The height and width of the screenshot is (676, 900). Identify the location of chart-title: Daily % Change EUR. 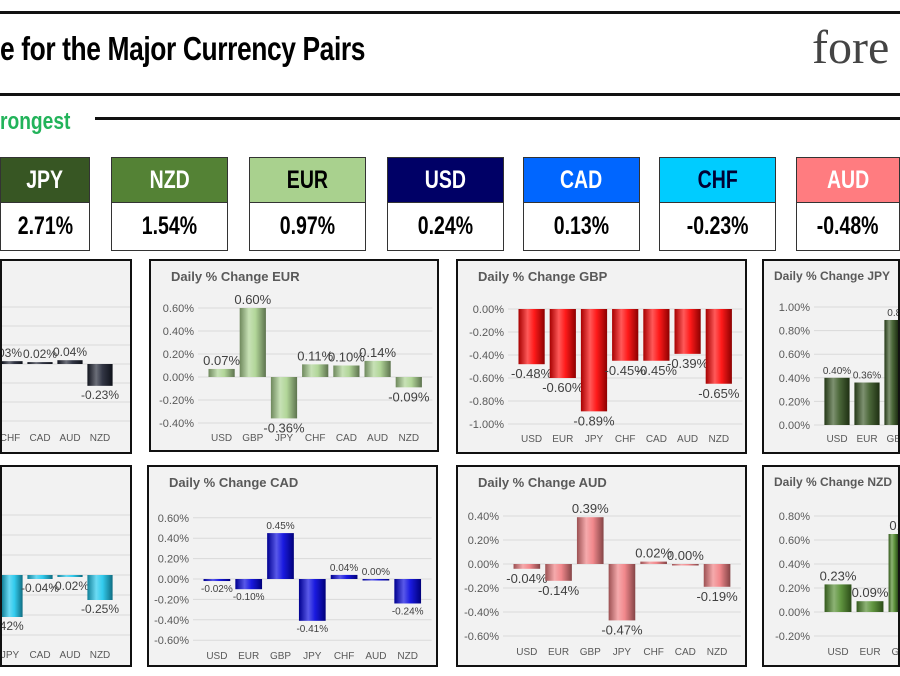
(235, 276).